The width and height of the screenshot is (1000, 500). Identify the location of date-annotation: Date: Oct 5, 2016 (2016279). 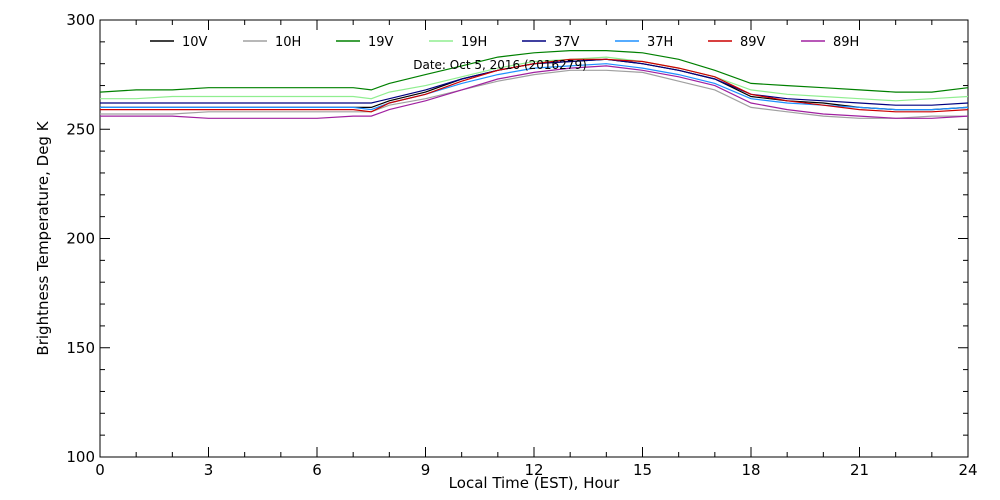
(500, 65).